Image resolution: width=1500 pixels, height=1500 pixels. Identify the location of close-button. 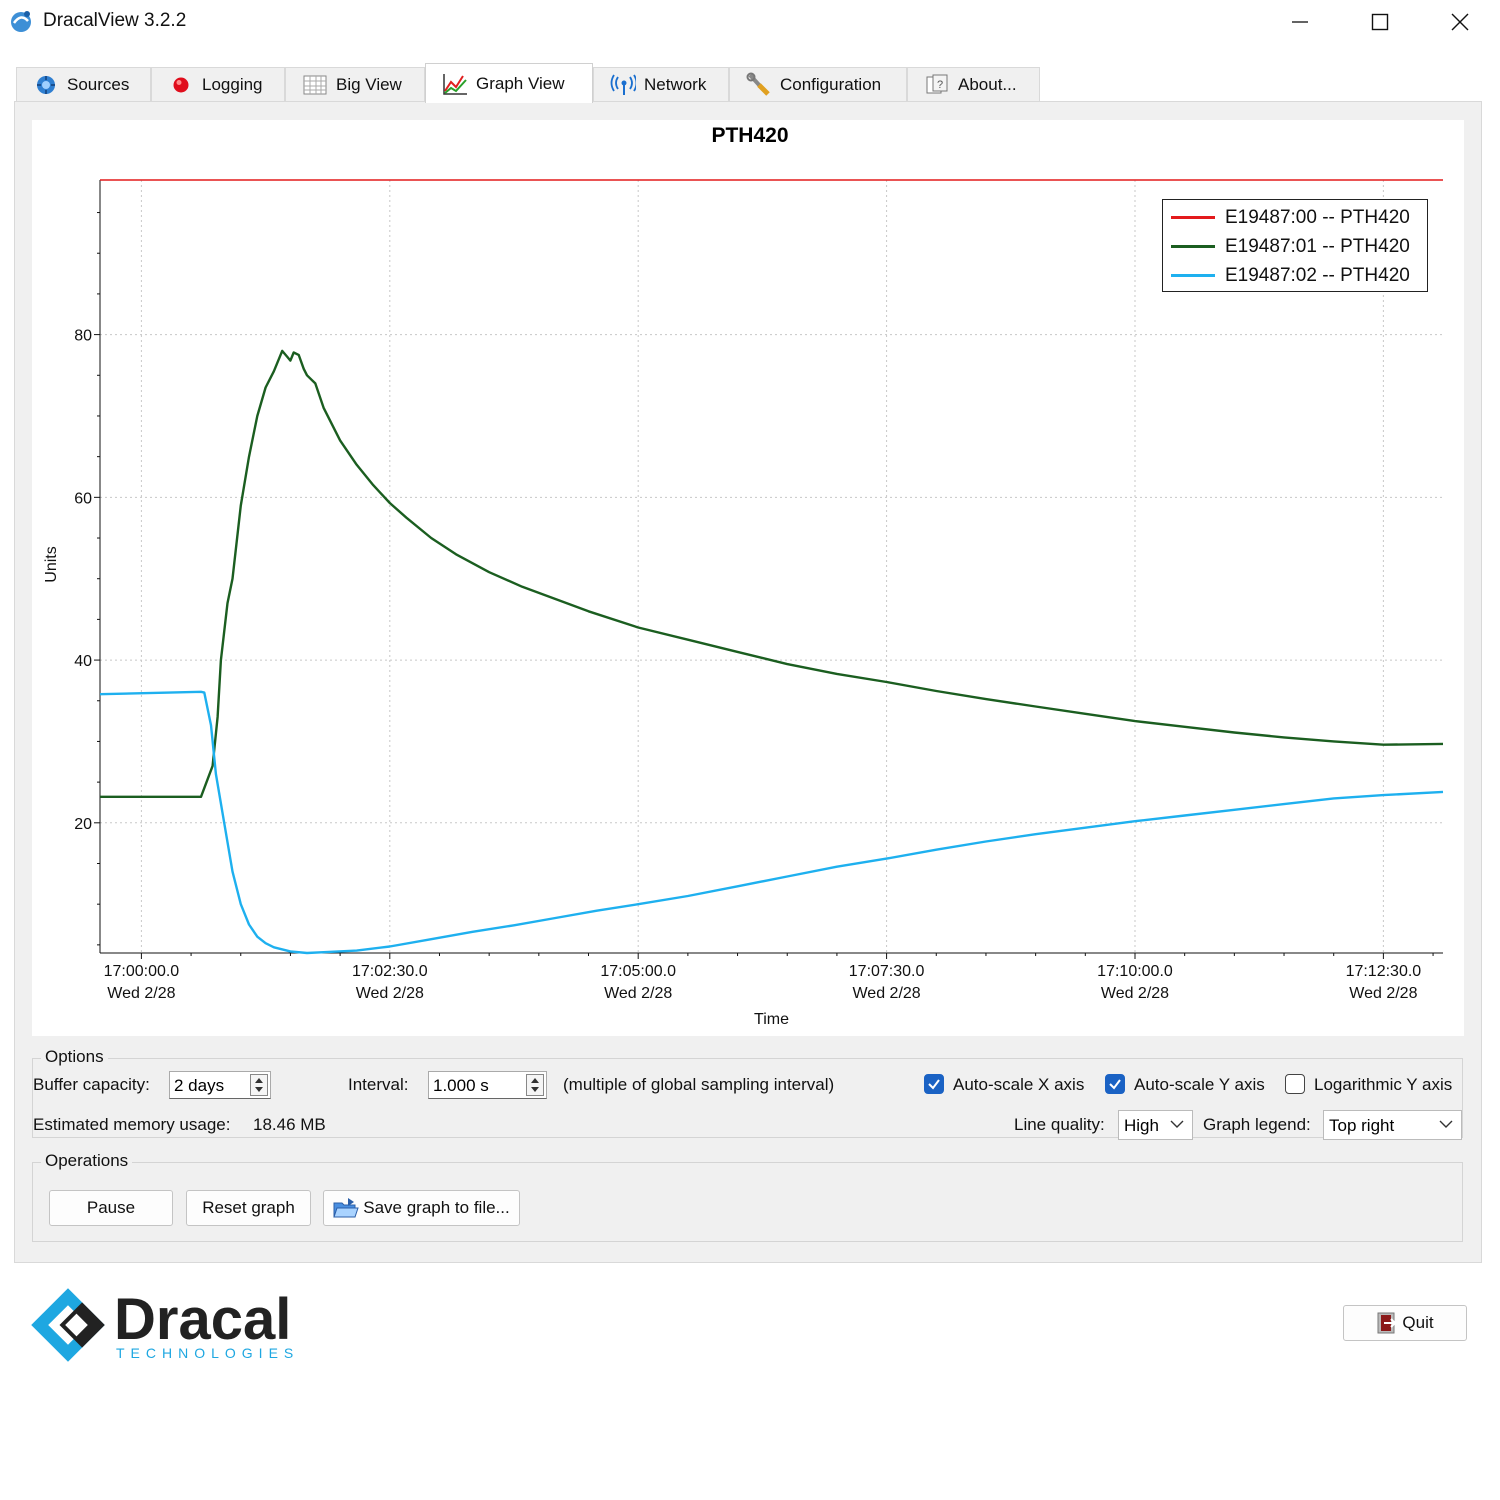
(1460, 22).